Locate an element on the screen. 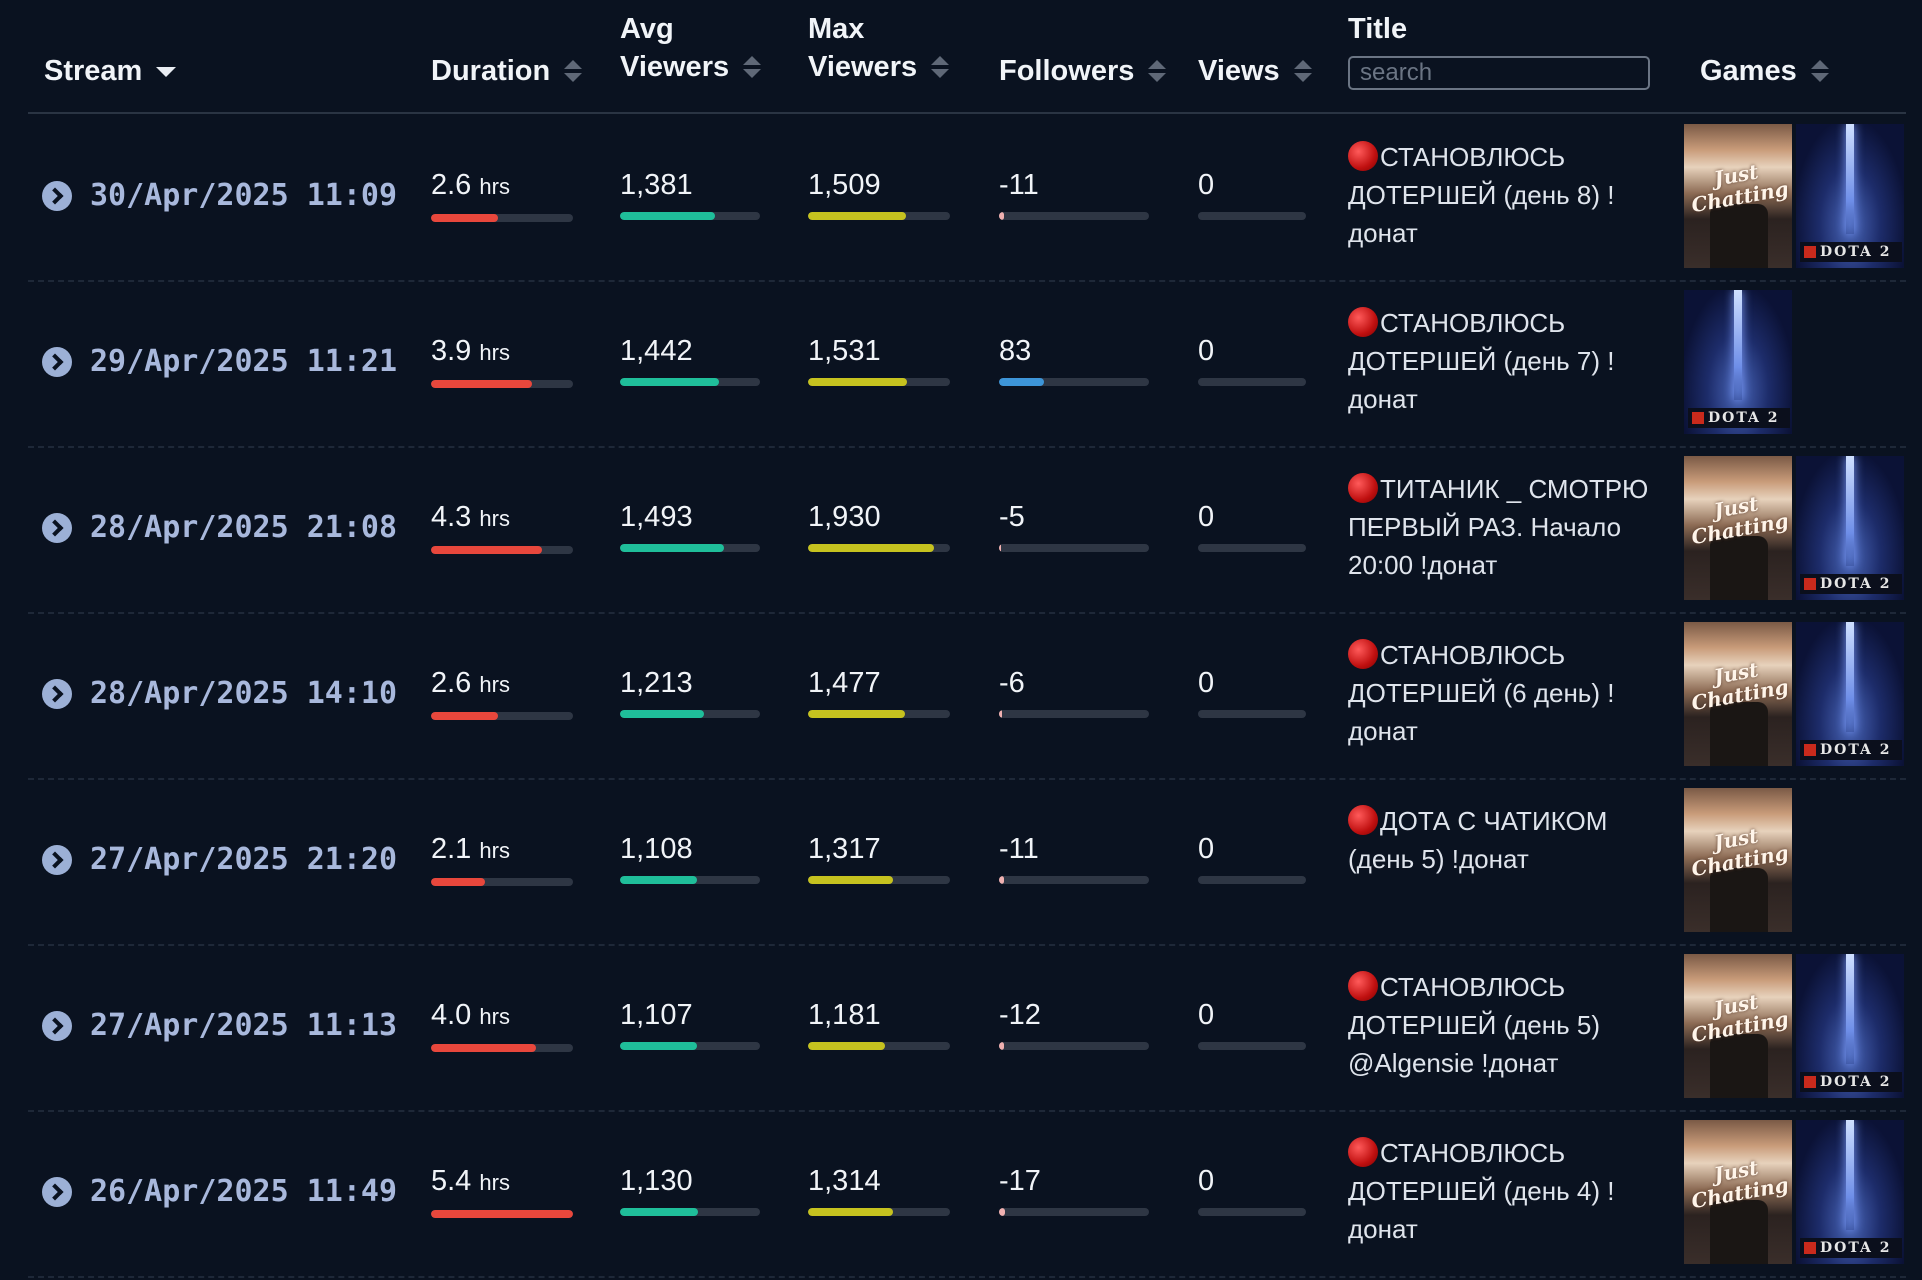 This screenshot has width=1922, height=1280. duration-unit: hrs is located at coordinates (494, 1182).